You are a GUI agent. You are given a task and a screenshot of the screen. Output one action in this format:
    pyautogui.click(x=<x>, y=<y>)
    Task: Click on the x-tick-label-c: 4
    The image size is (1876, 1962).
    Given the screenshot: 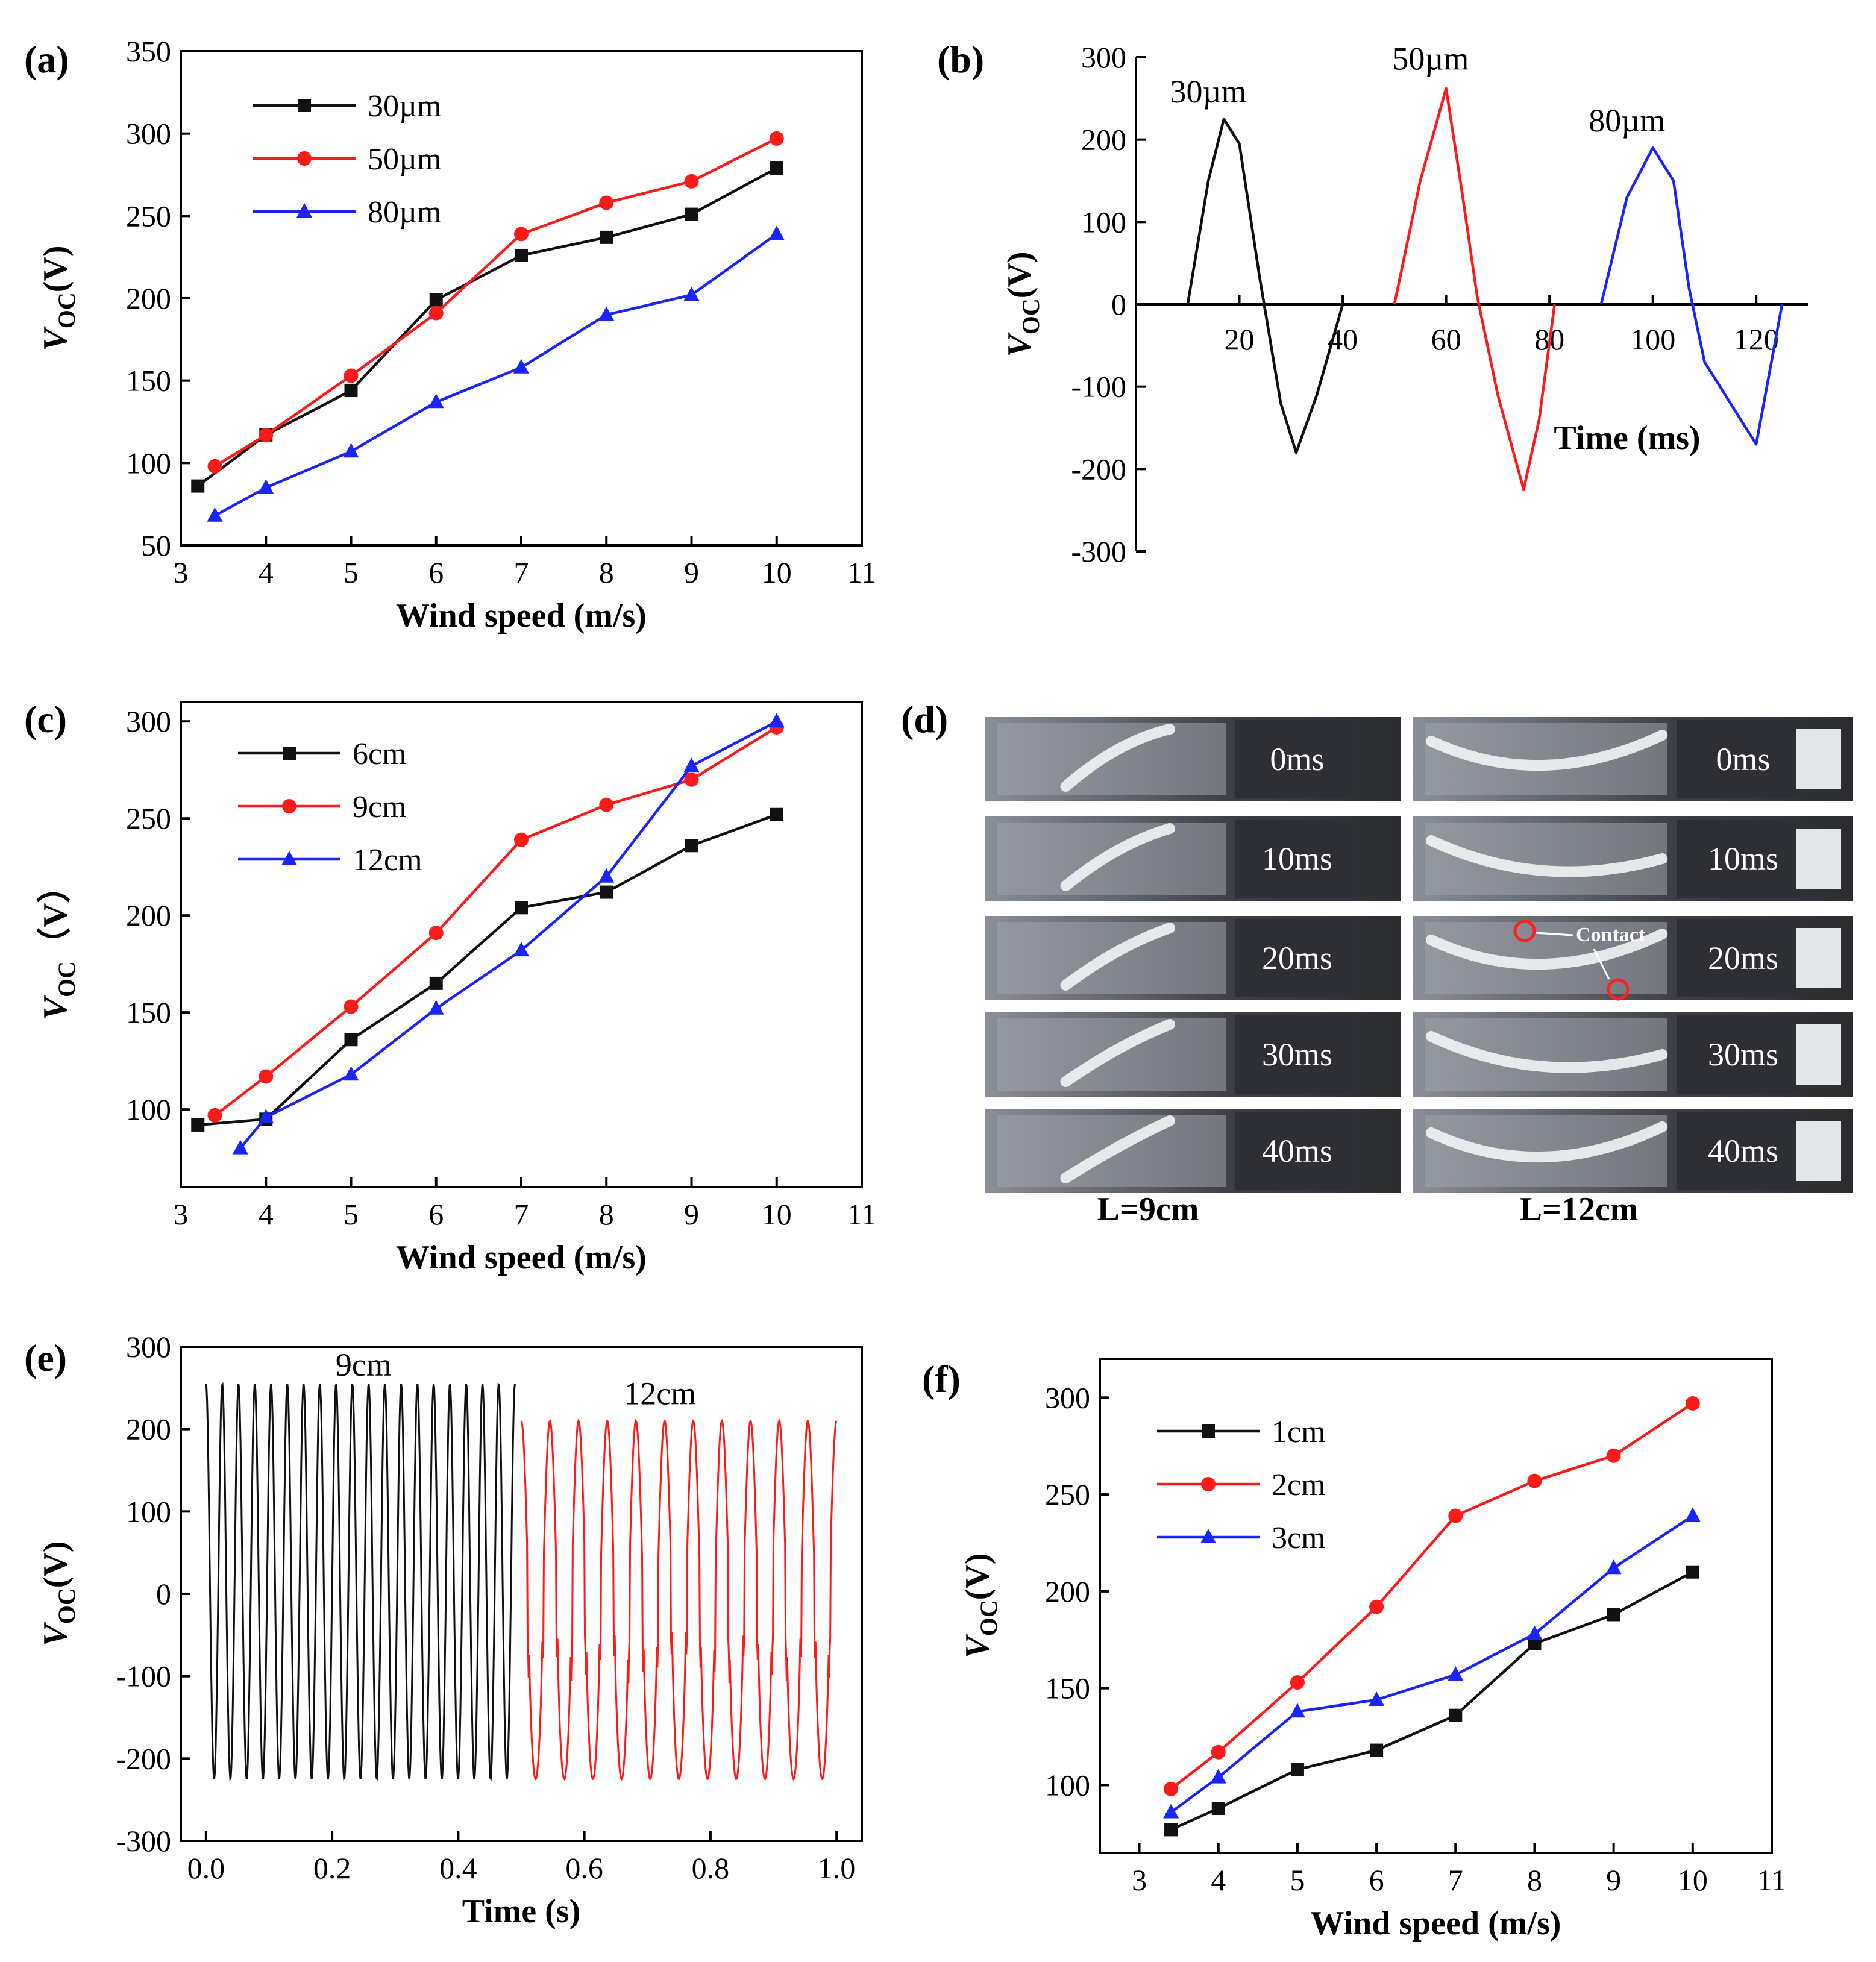 What is the action you would take?
    pyautogui.click(x=266, y=1214)
    